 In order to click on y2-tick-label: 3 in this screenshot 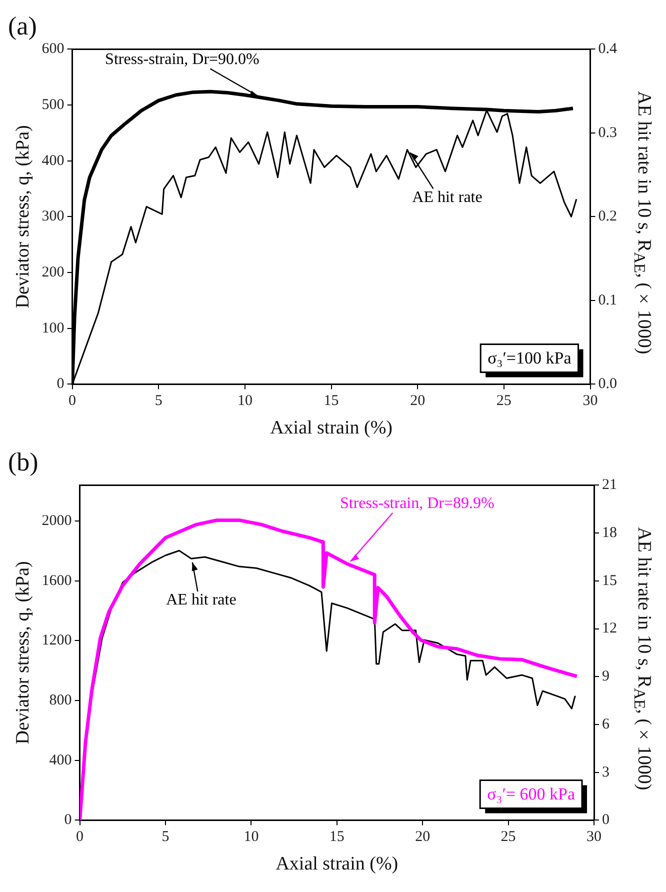, I will do `click(606, 772)`.